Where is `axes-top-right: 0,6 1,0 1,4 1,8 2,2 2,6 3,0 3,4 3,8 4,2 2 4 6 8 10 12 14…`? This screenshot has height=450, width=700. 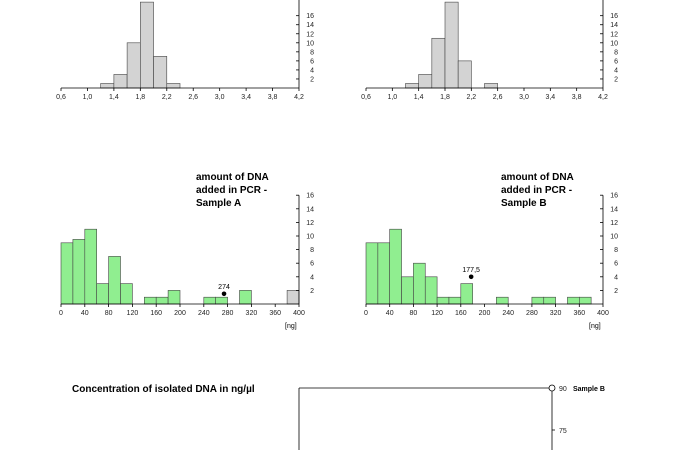
axes-top-right: 0,6 1,0 1,4 1,8 2,2 2,6 3,0 3,4 3,8 4,2 2 4 6 8 10 12 14… is located at coordinates (489, 50).